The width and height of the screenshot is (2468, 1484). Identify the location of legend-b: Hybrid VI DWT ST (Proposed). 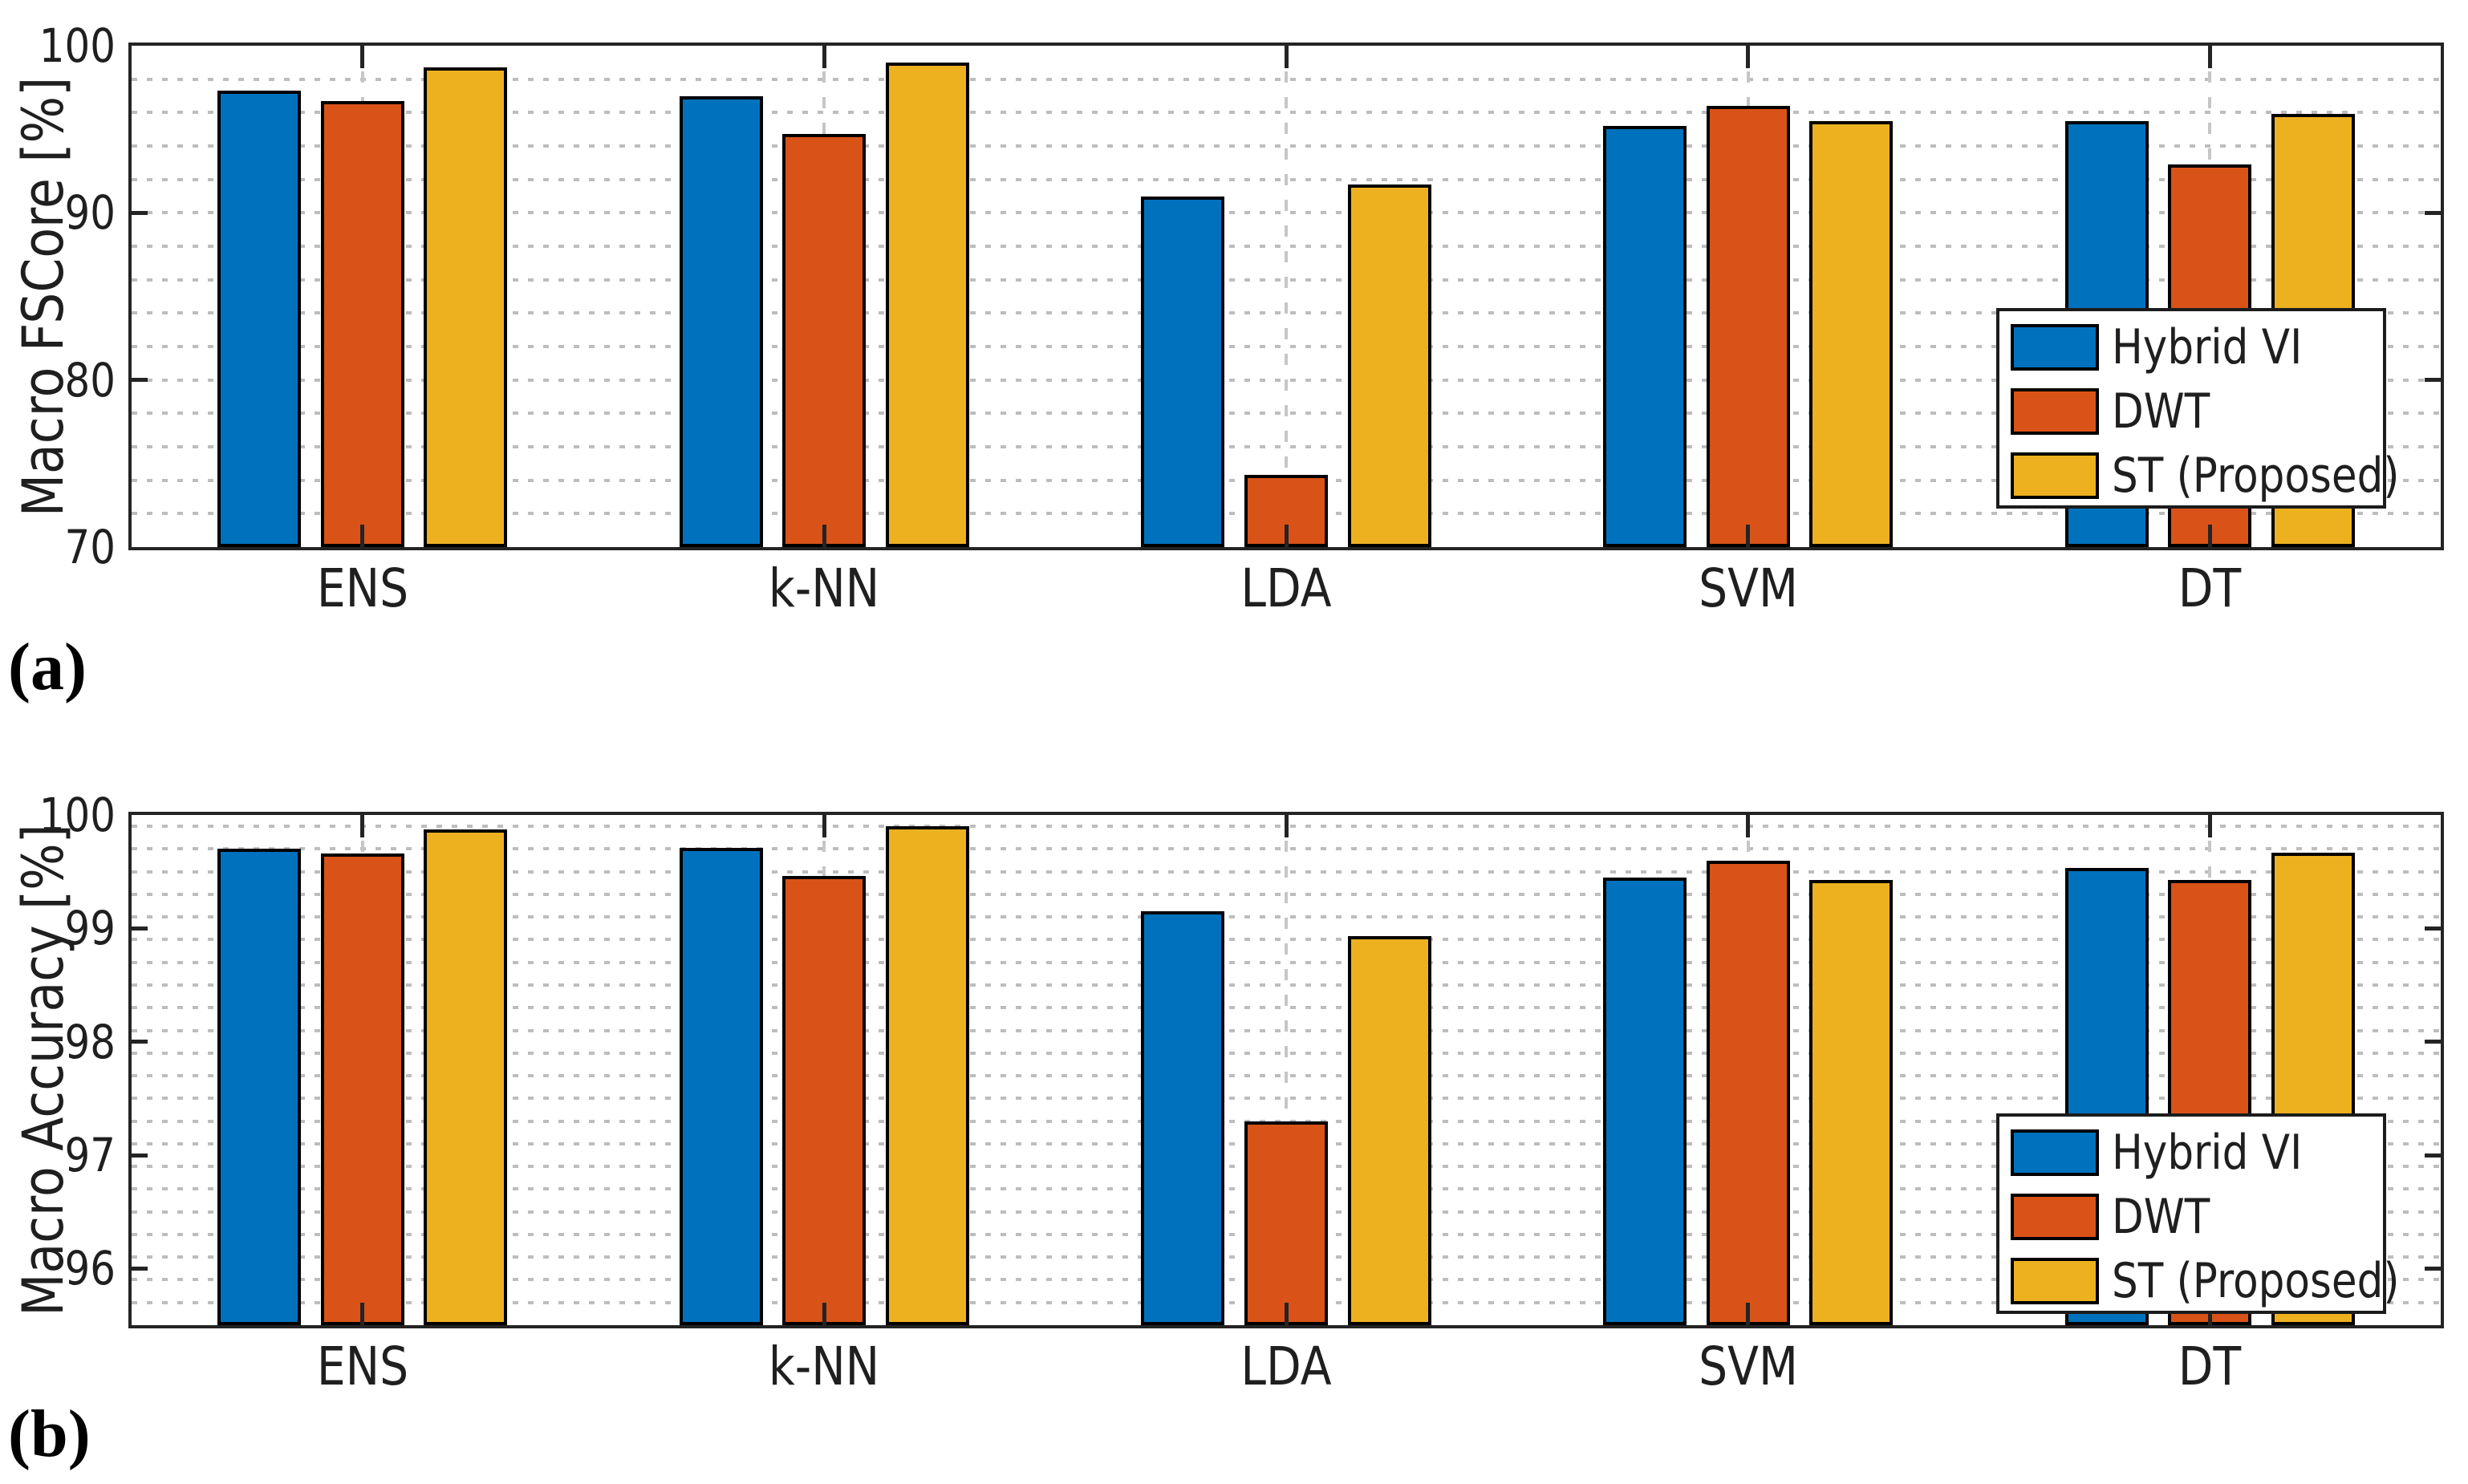
(2198, 1213).